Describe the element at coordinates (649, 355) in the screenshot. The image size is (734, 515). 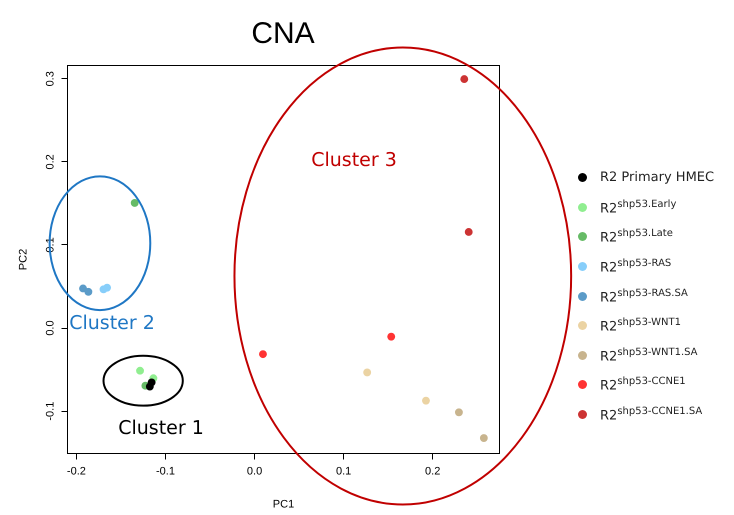
I see `legend-label: R2$^{shp53-WNT1.SA}$` at that location.